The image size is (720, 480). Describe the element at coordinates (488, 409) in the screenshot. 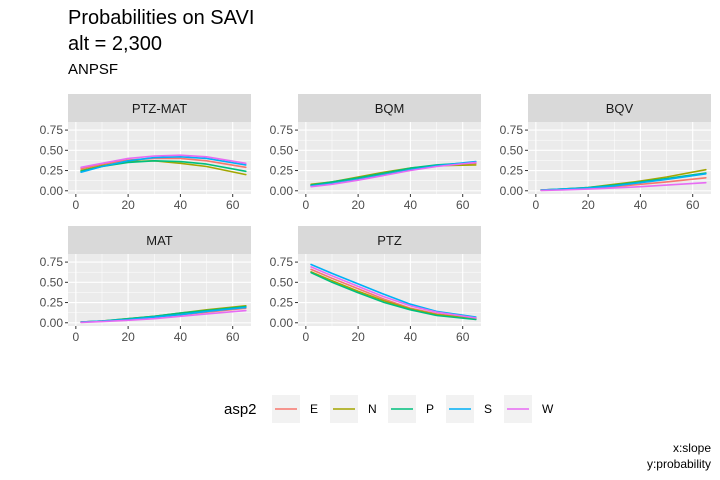

I see `legend-label-S: S` at that location.